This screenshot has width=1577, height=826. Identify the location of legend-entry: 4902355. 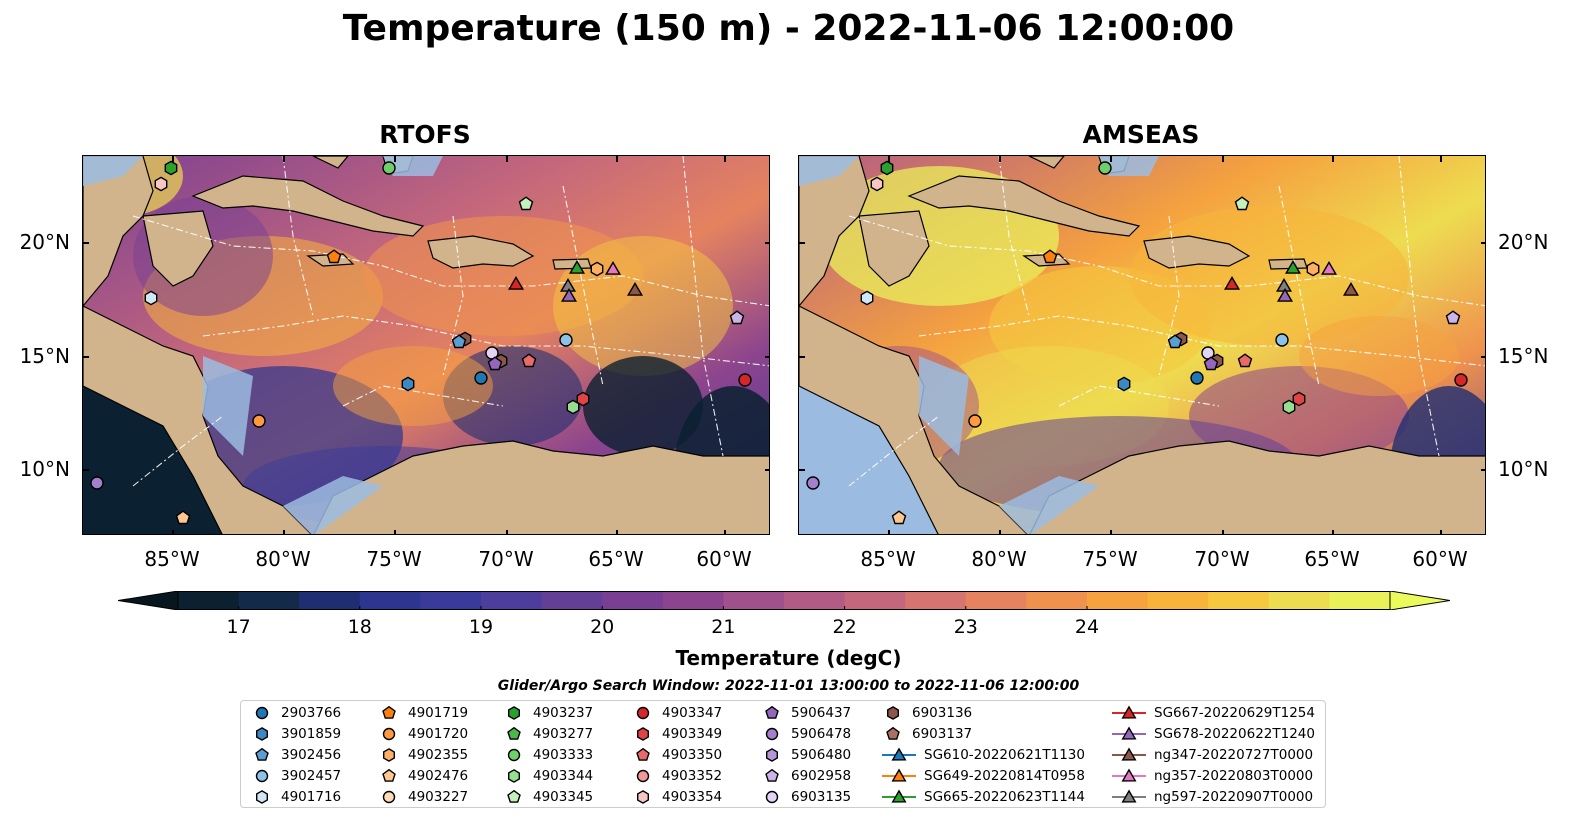
(423, 755).